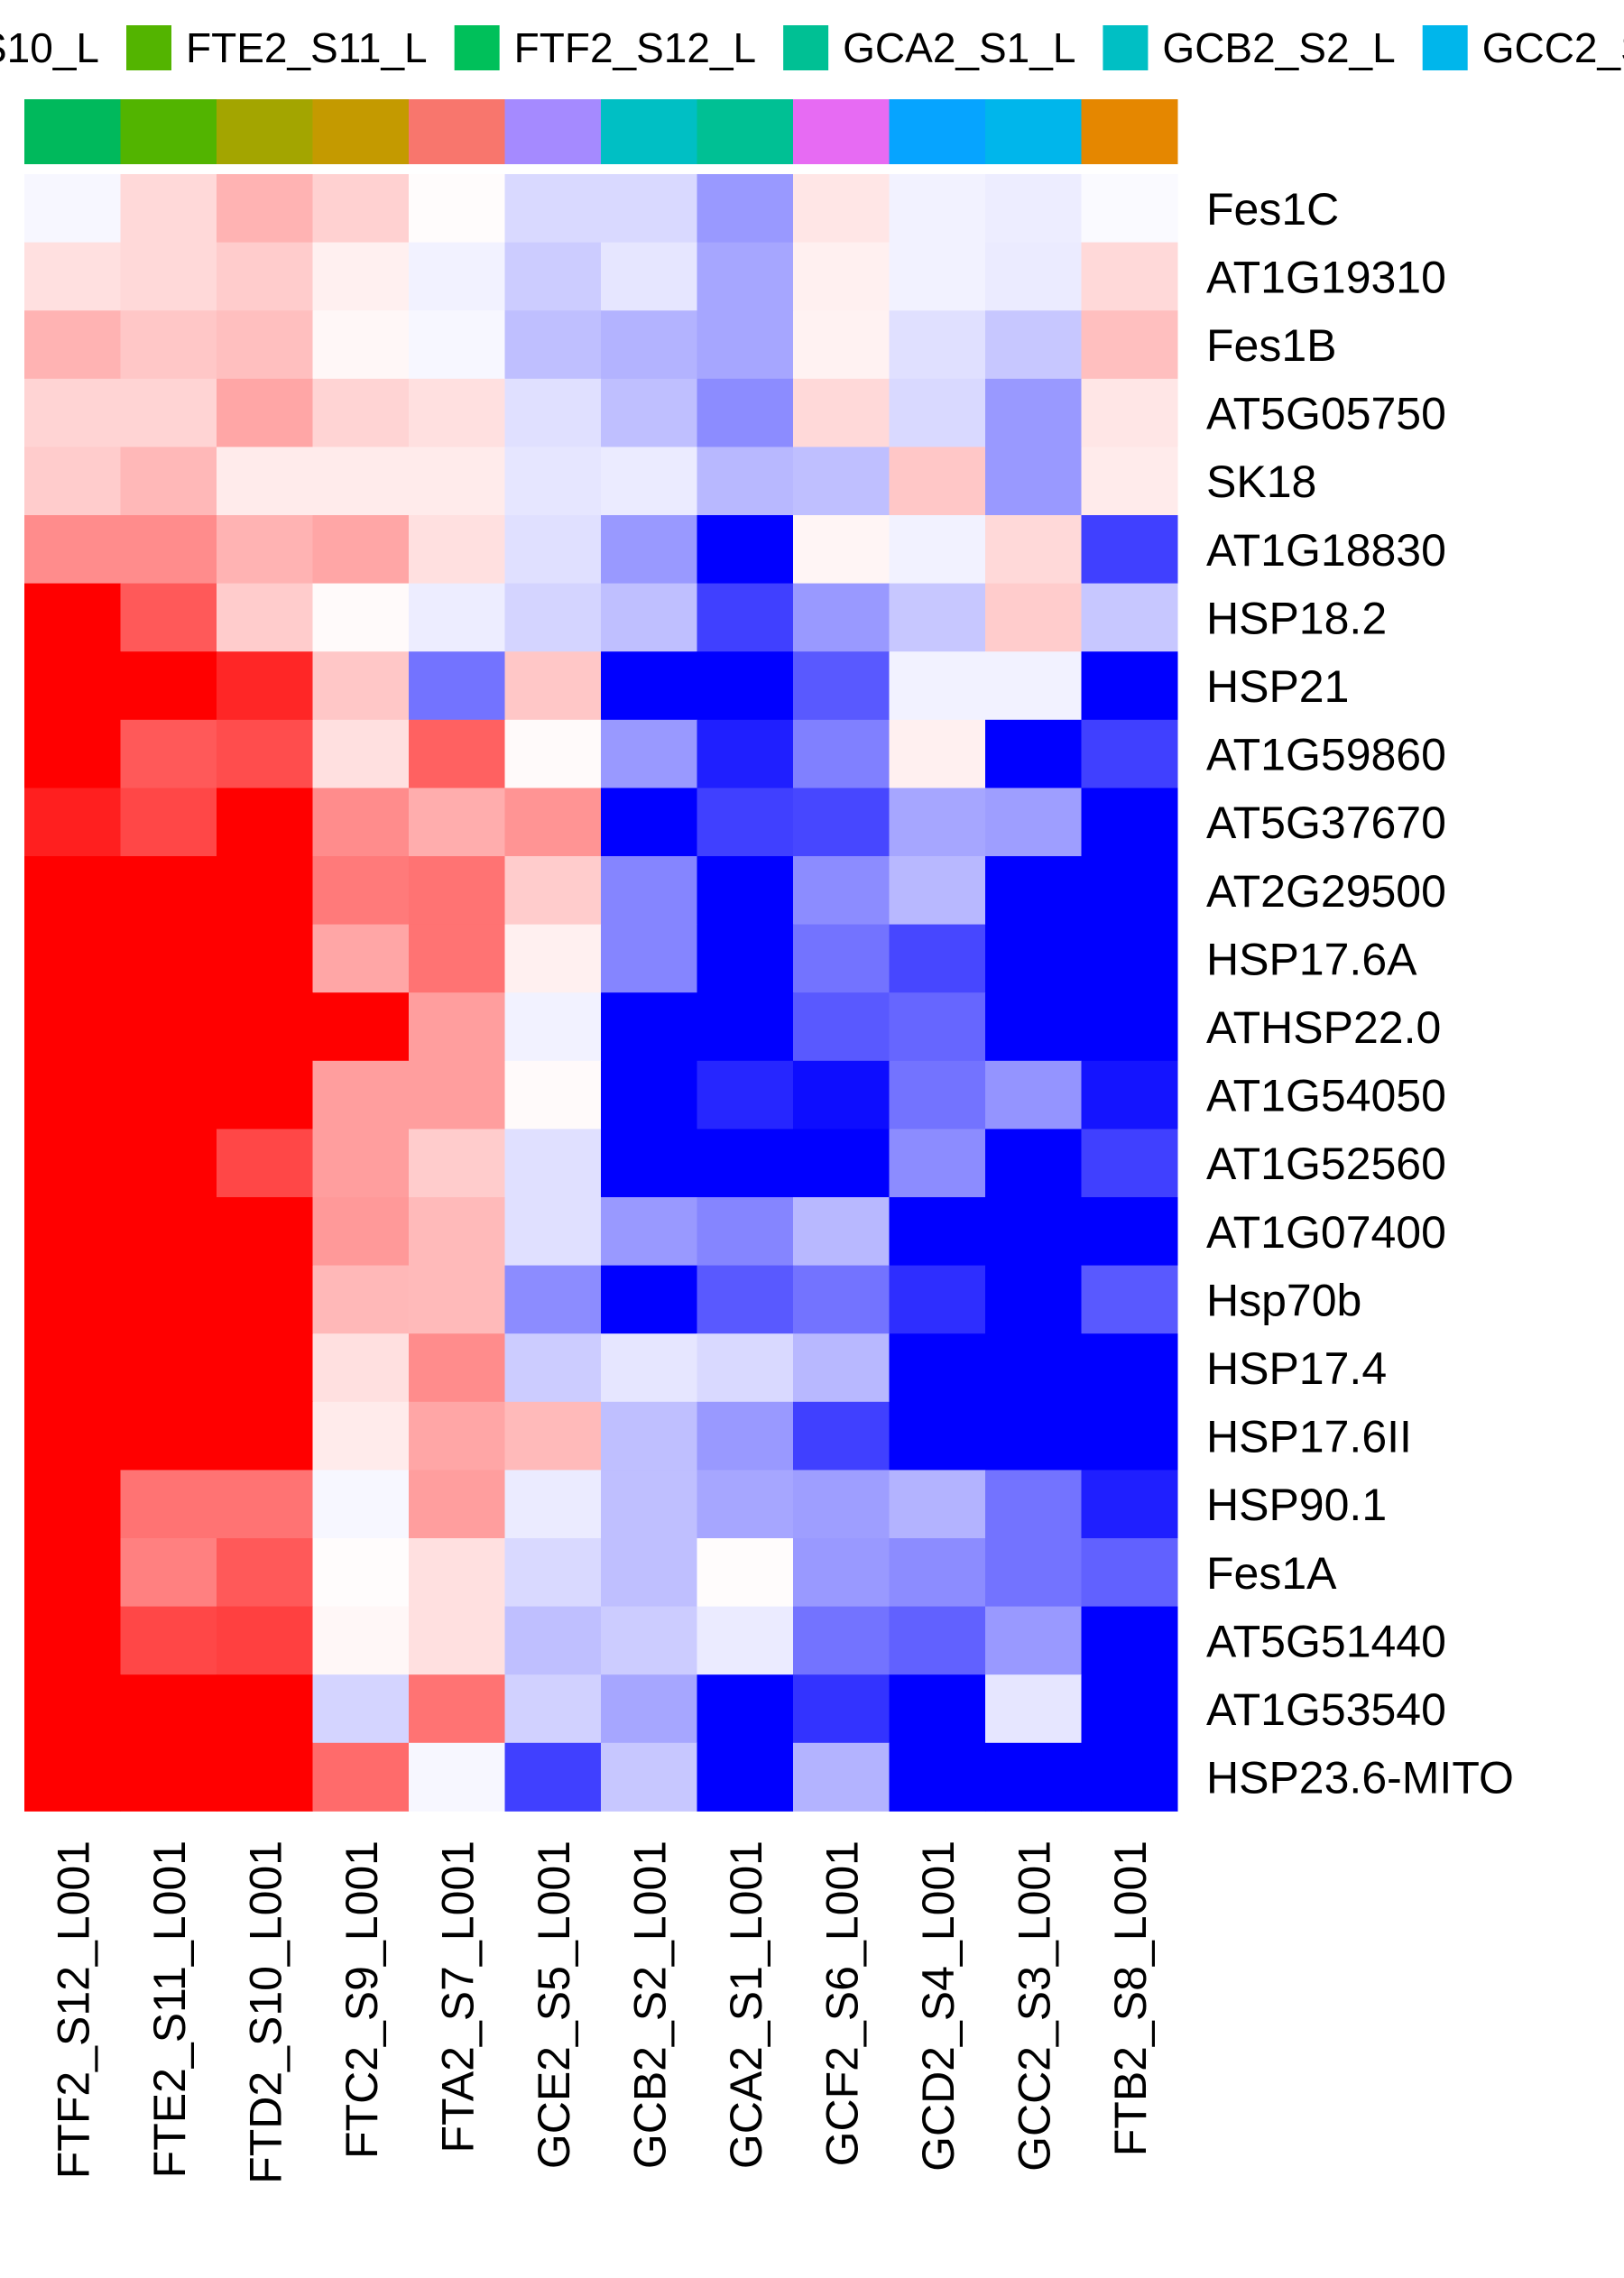  I want to click on heatmap-cell-at1g18830-ftb2-s8-l001, so click(1130, 550).